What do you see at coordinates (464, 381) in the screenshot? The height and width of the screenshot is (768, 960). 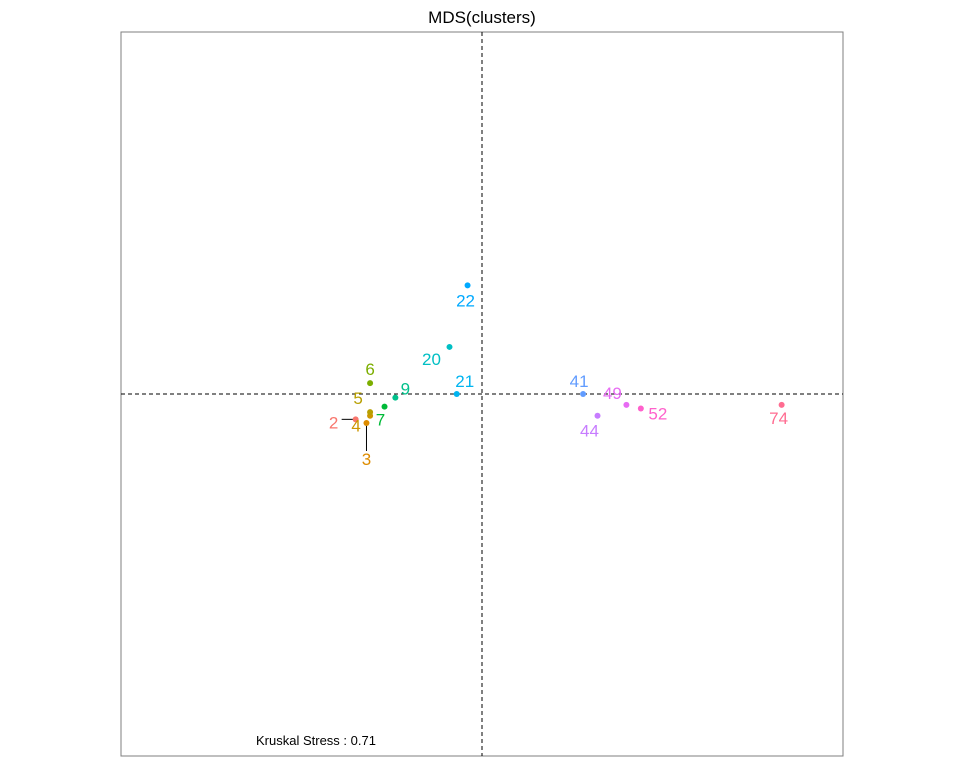 I see `point-label-21: 21` at bounding box center [464, 381].